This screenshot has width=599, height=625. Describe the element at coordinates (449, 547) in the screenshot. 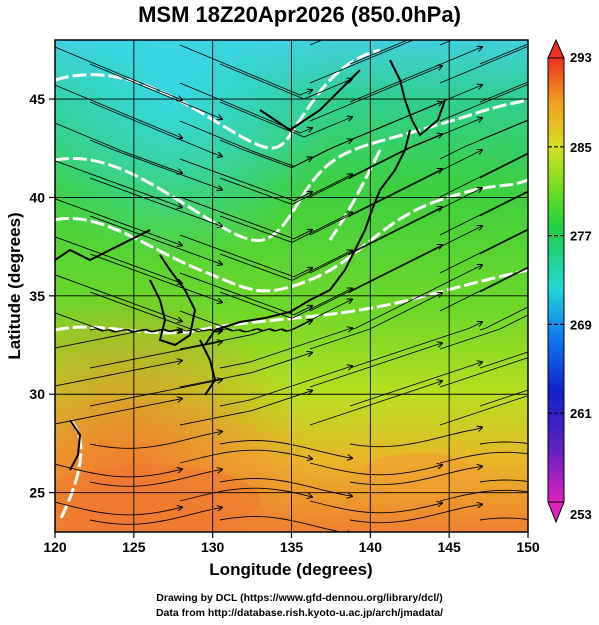

I see `lon-tick-label: 145` at that location.